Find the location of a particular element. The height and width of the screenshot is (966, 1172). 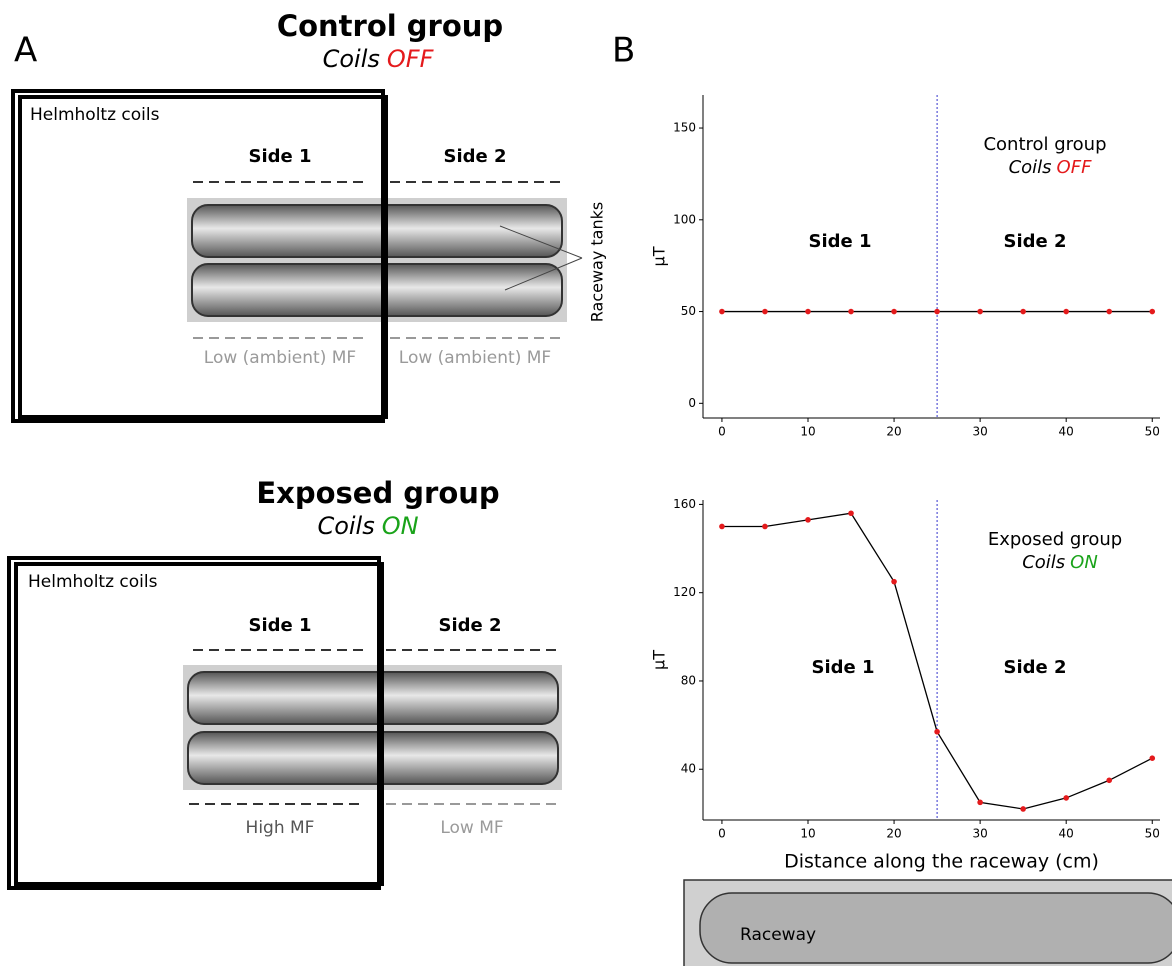

y-tick-label: 50 is located at coordinates (688, 311).